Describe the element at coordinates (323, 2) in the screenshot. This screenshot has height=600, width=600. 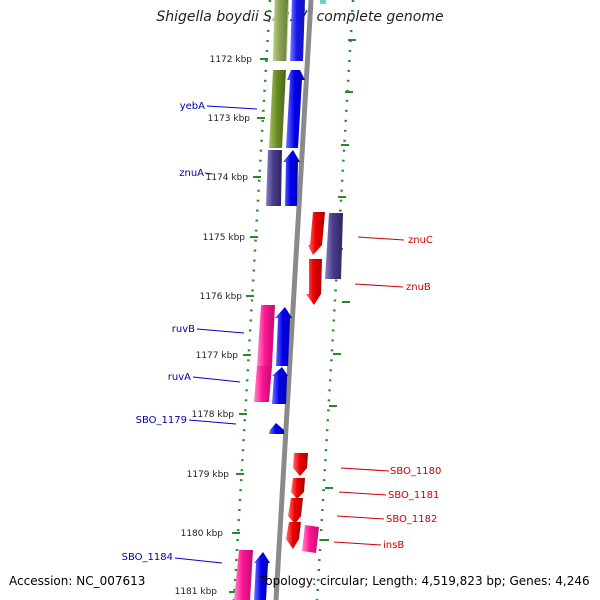
I see `gene-feature-partial` at that location.